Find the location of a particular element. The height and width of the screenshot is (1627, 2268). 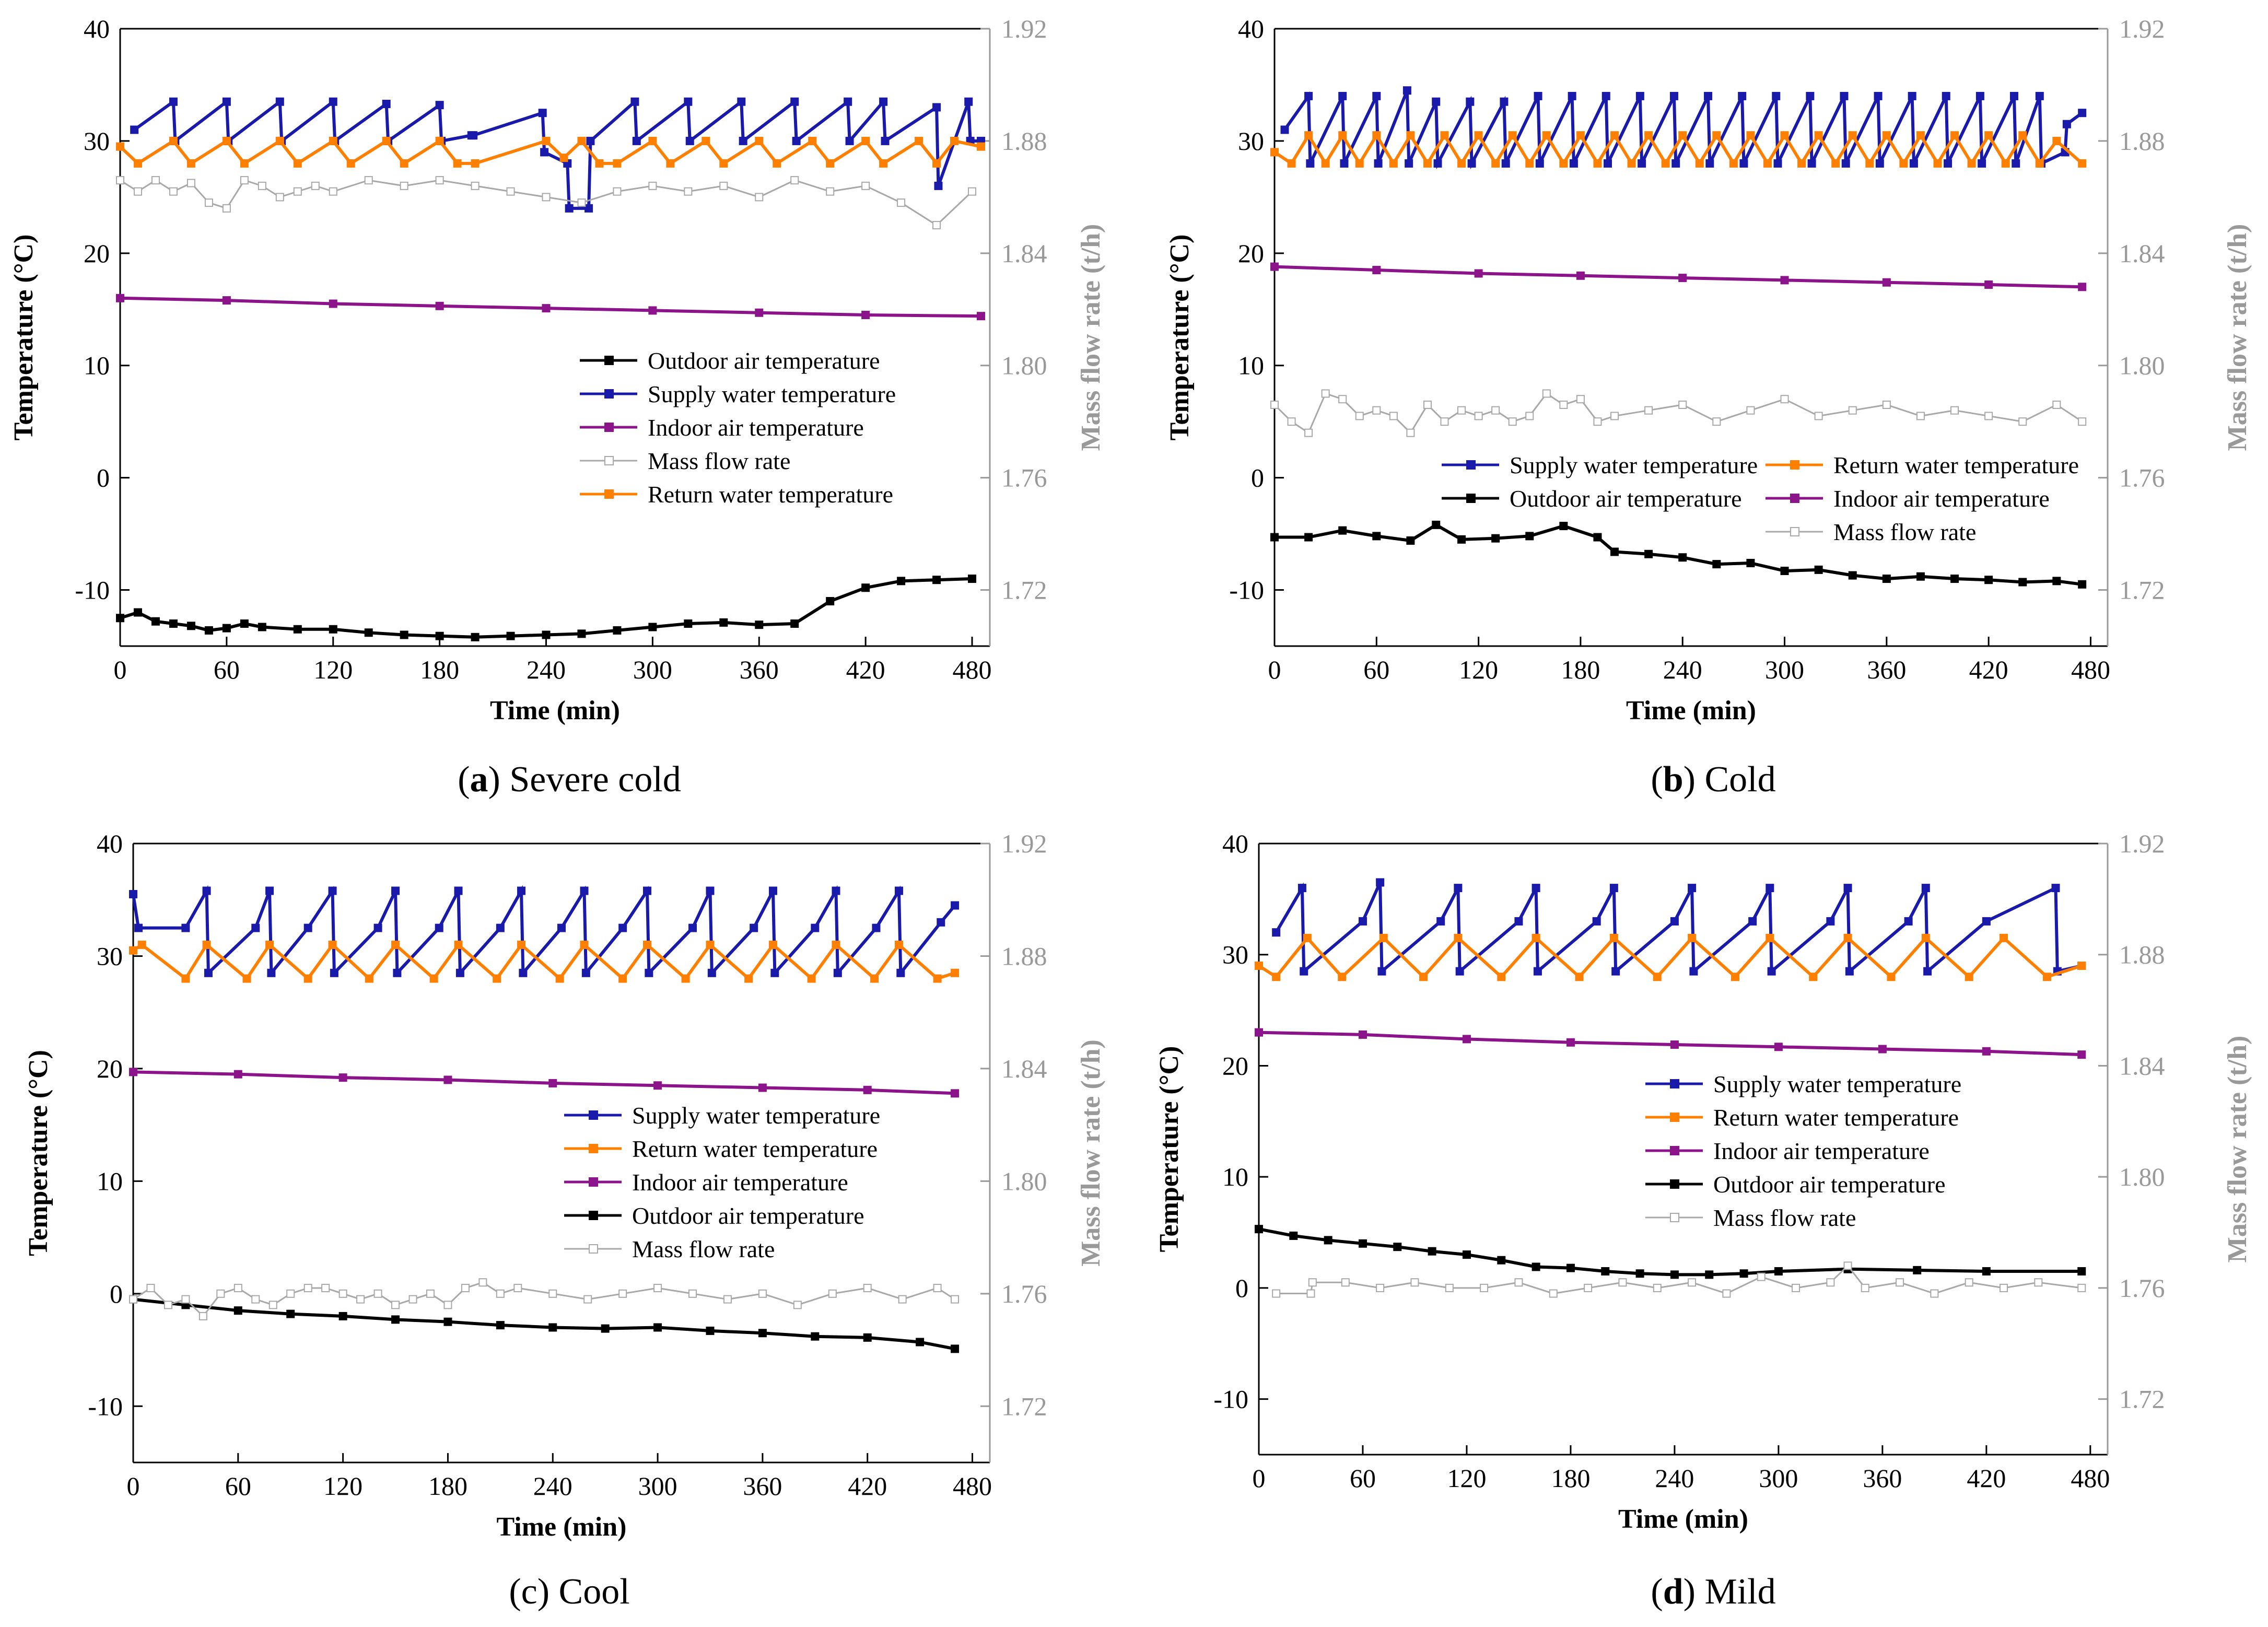

series-line-return-water-temperature is located at coordinates (1679, 149).